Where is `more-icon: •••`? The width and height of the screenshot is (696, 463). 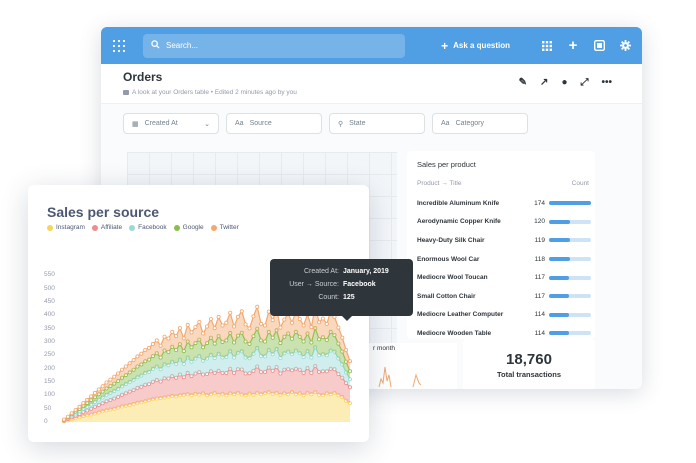
more-icon: ••• is located at coordinates (606, 82).